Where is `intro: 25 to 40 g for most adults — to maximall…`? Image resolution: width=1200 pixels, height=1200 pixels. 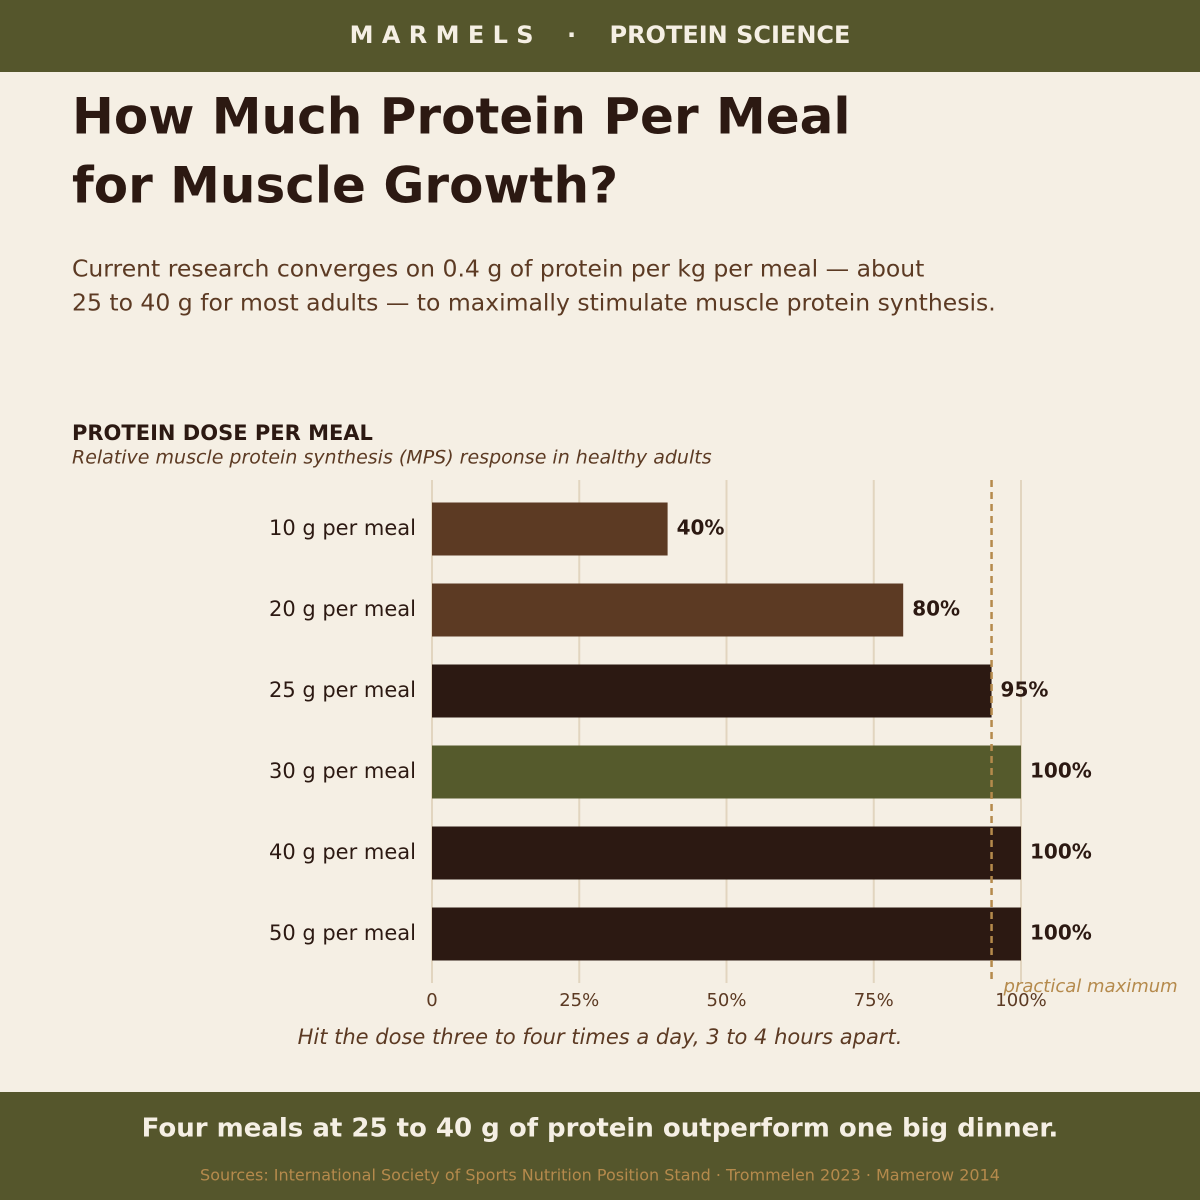 intro: 25 to 40 g for most adults — to maximall… is located at coordinates (534, 303).